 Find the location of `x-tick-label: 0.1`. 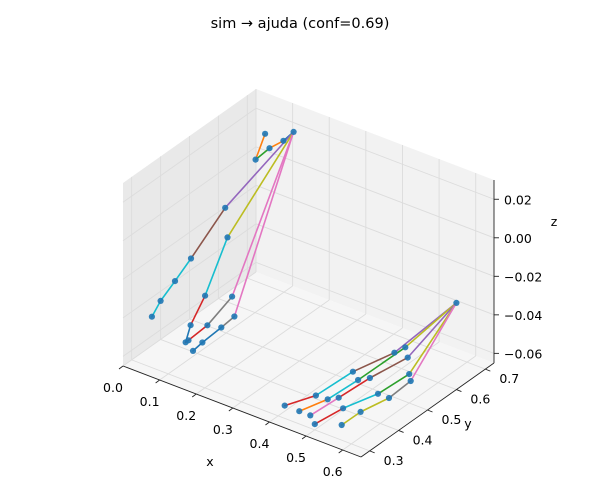

x-tick-label: 0.1 is located at coordinates (150, 401).